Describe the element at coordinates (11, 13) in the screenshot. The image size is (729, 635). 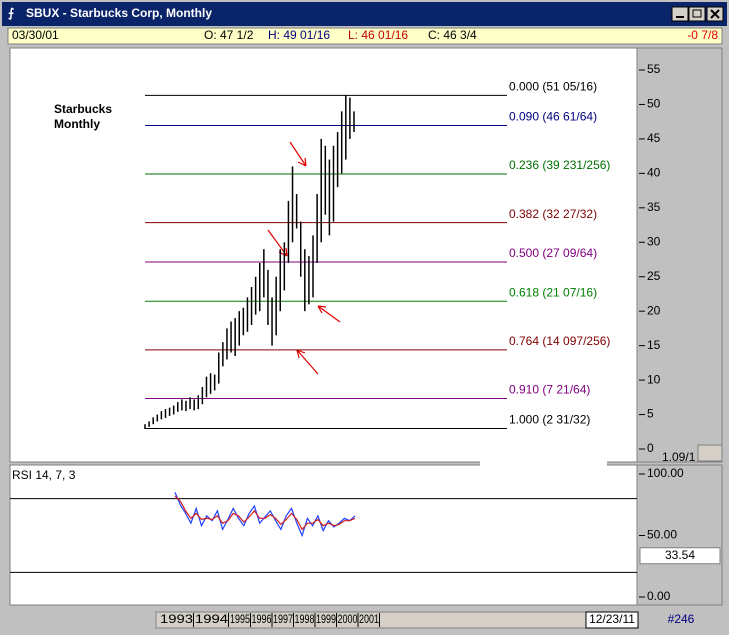
I see `app-icon: ⨍` at that location.